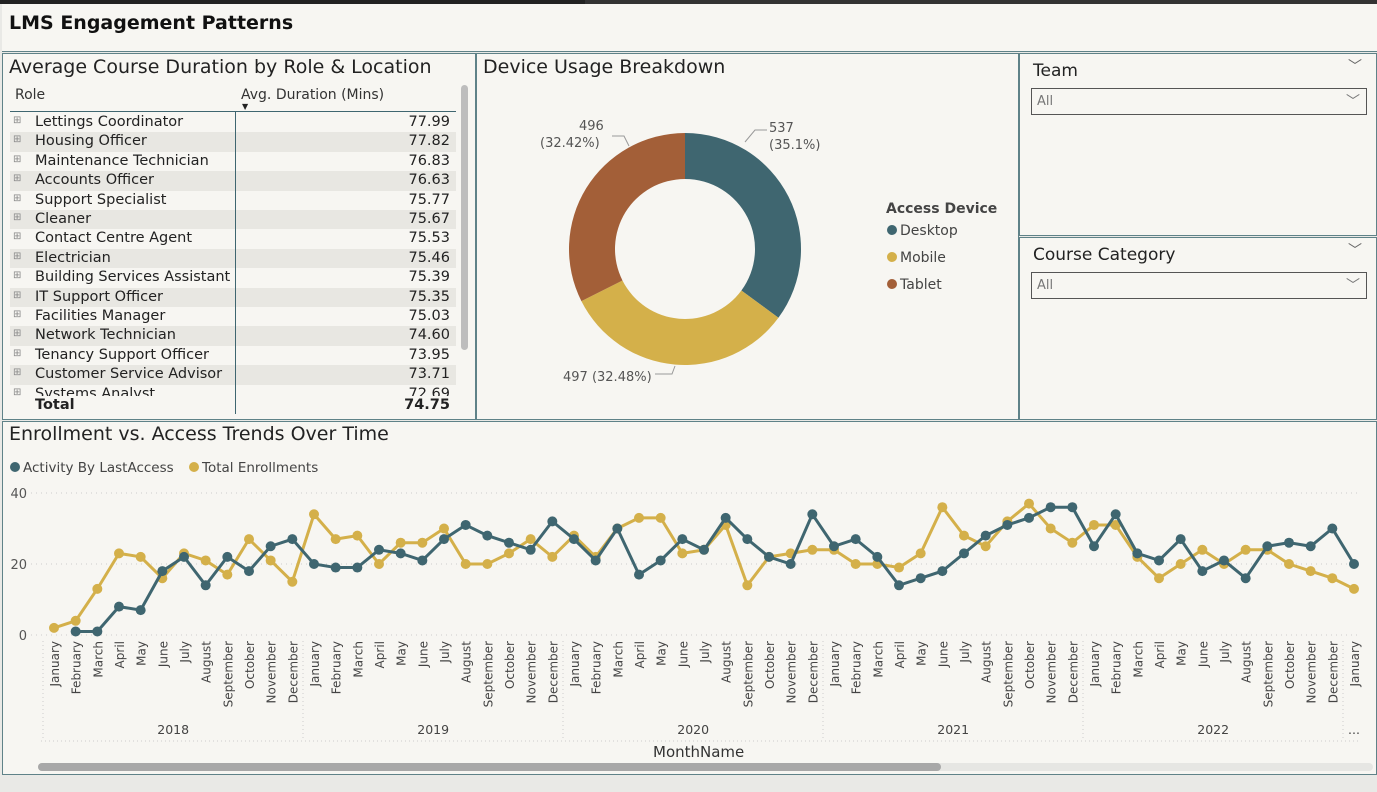  I want to click on table-row: ⊞ Cleaner 75.67, so click(233, 220).